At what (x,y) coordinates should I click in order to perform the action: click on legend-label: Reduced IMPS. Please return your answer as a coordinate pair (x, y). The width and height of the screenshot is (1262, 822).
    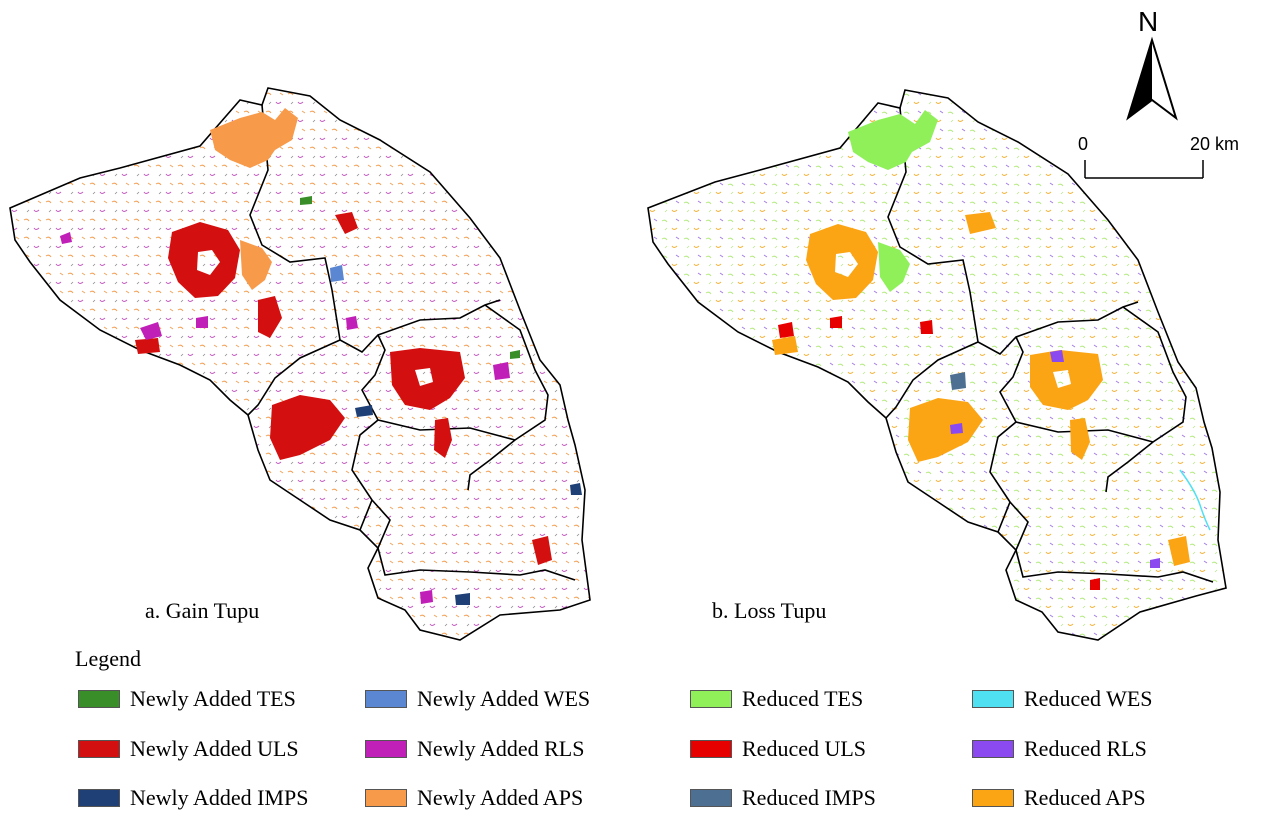
    Looking at the image, I should click on (809, 797).